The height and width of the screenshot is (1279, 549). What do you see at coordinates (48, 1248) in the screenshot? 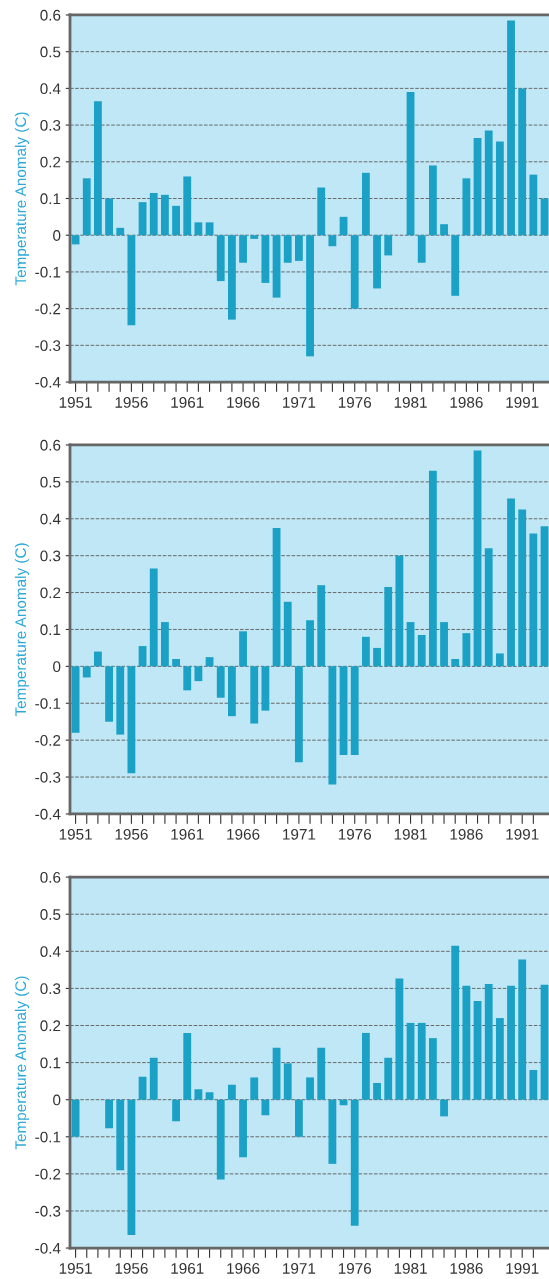
I see `y-tick-label: -0.4` at bounding box center [48, 1248].